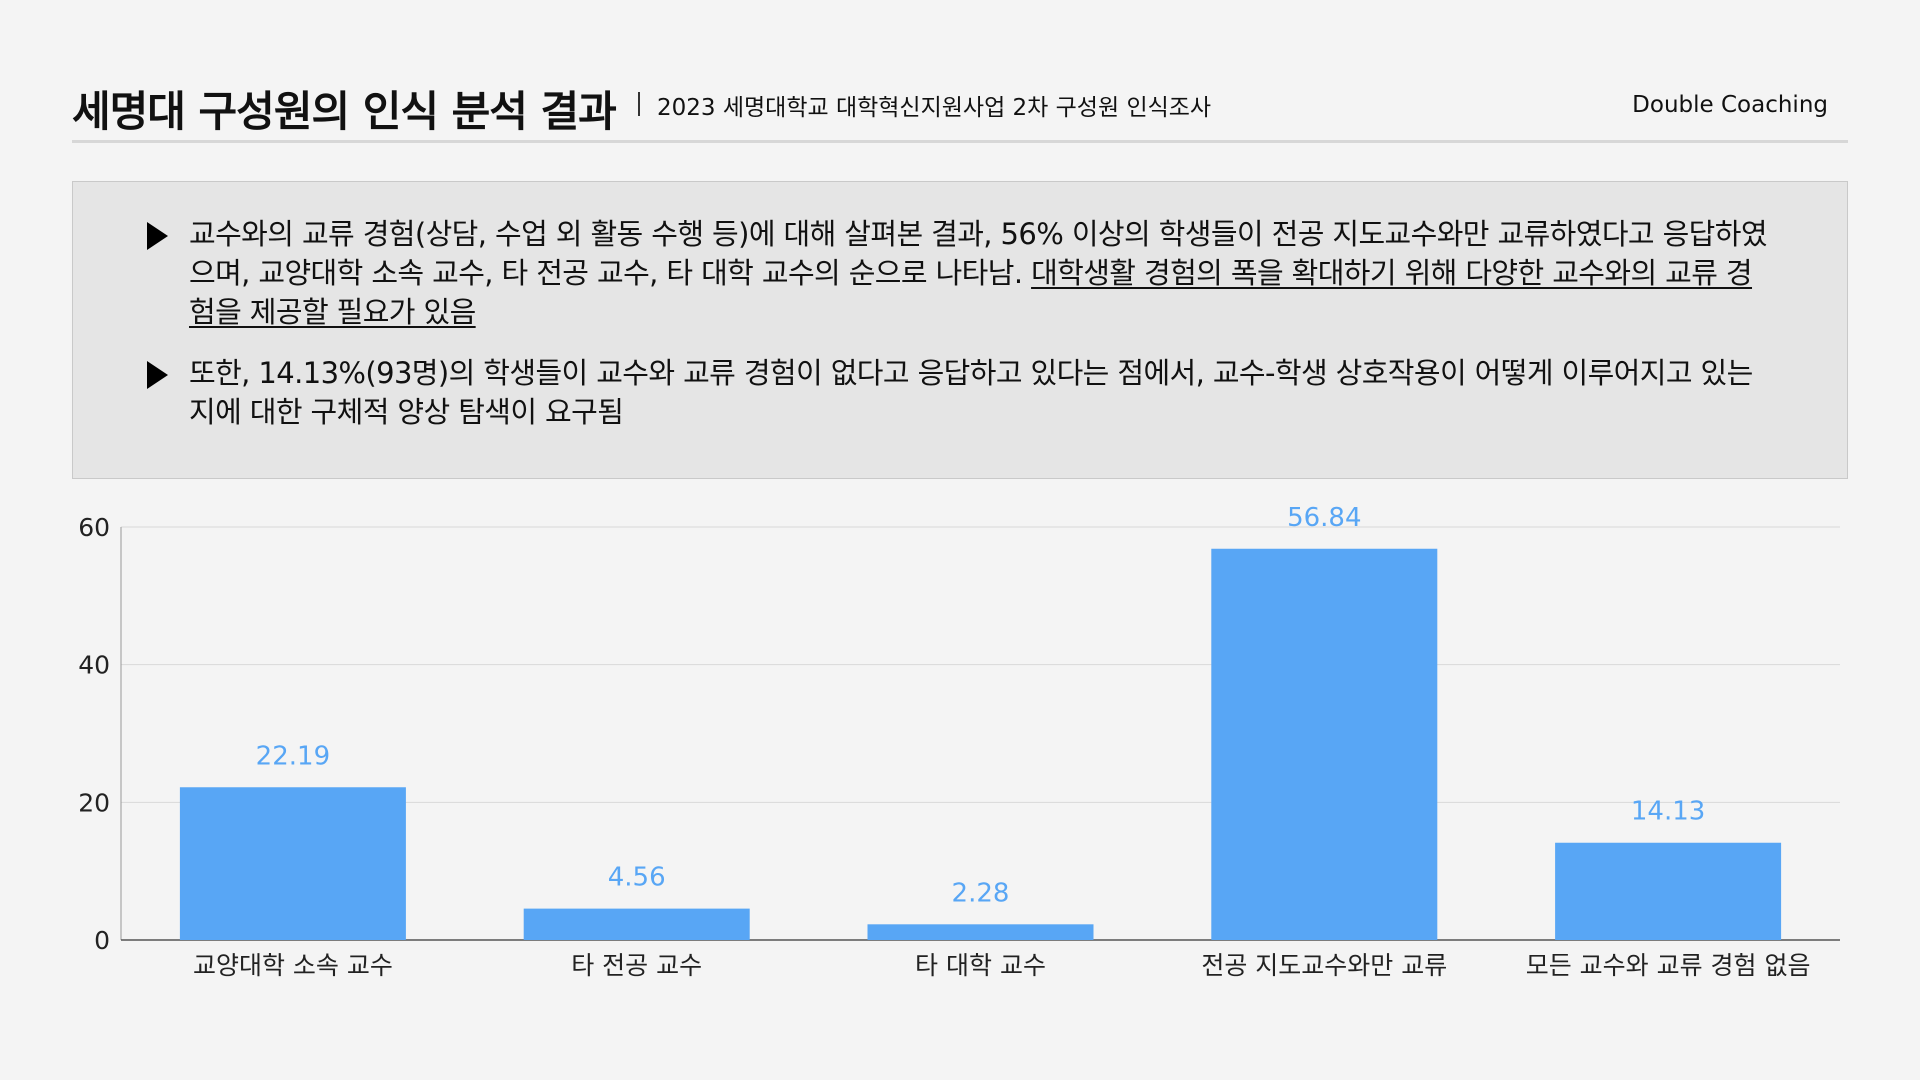  I want to click on y-tick-label: 20, so click(94, 802).